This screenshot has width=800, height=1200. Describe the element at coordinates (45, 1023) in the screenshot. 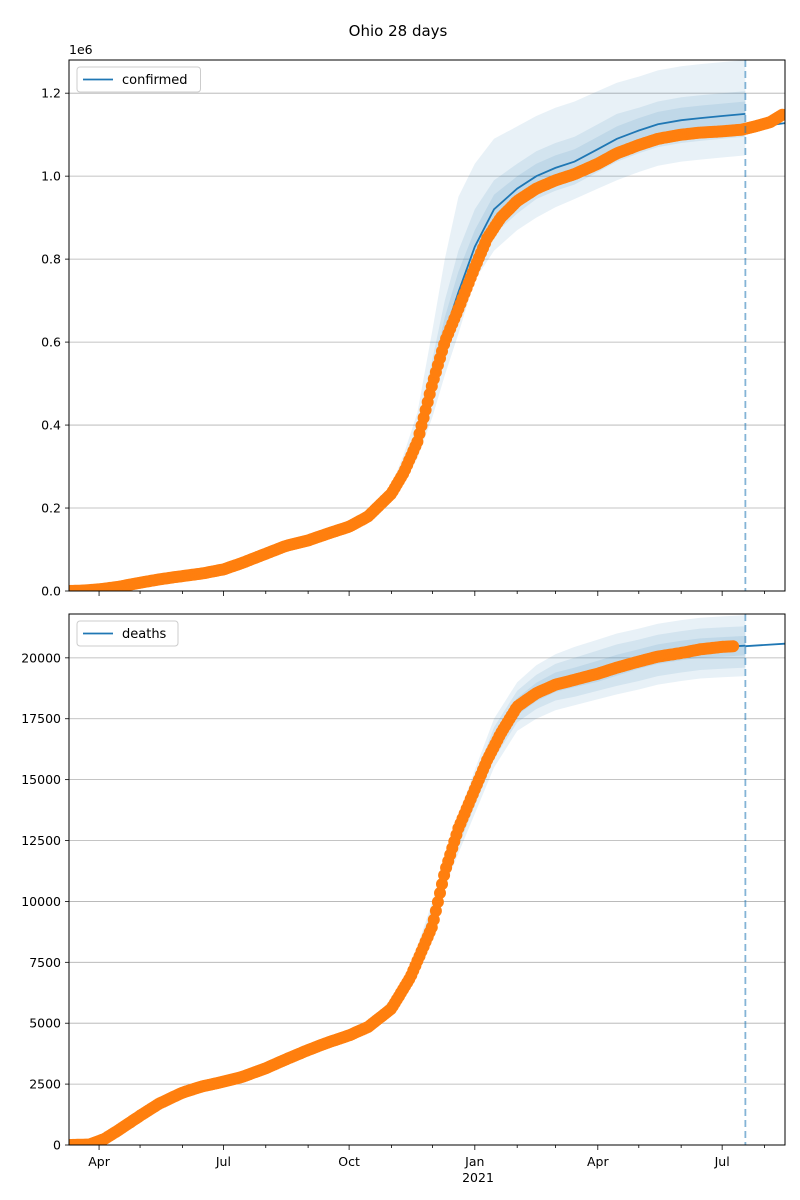

I see `y-tick-label: 5000` at that location.